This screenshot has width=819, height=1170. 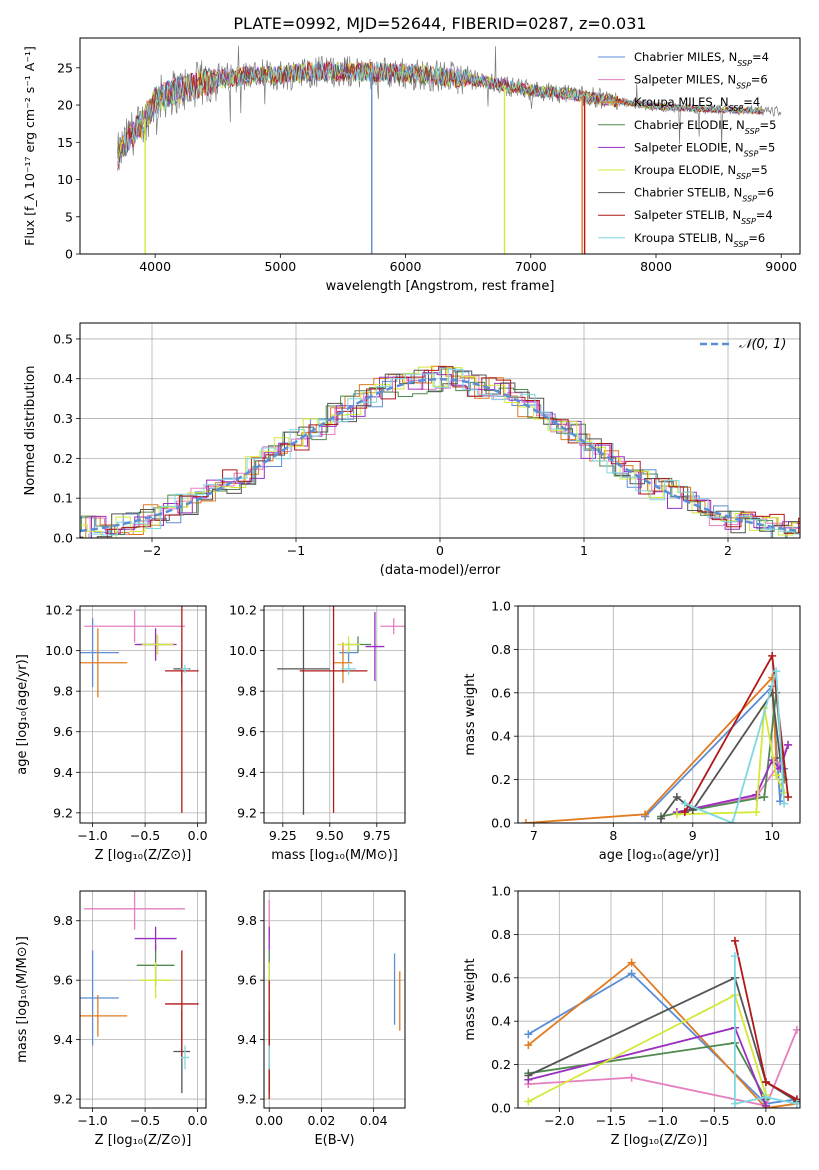 What do you see at coordinates (22, 714) in the screenshot?
I see `y-axis-label: age [log₁₀(age/yr)]` at bounding box center [22, 714].